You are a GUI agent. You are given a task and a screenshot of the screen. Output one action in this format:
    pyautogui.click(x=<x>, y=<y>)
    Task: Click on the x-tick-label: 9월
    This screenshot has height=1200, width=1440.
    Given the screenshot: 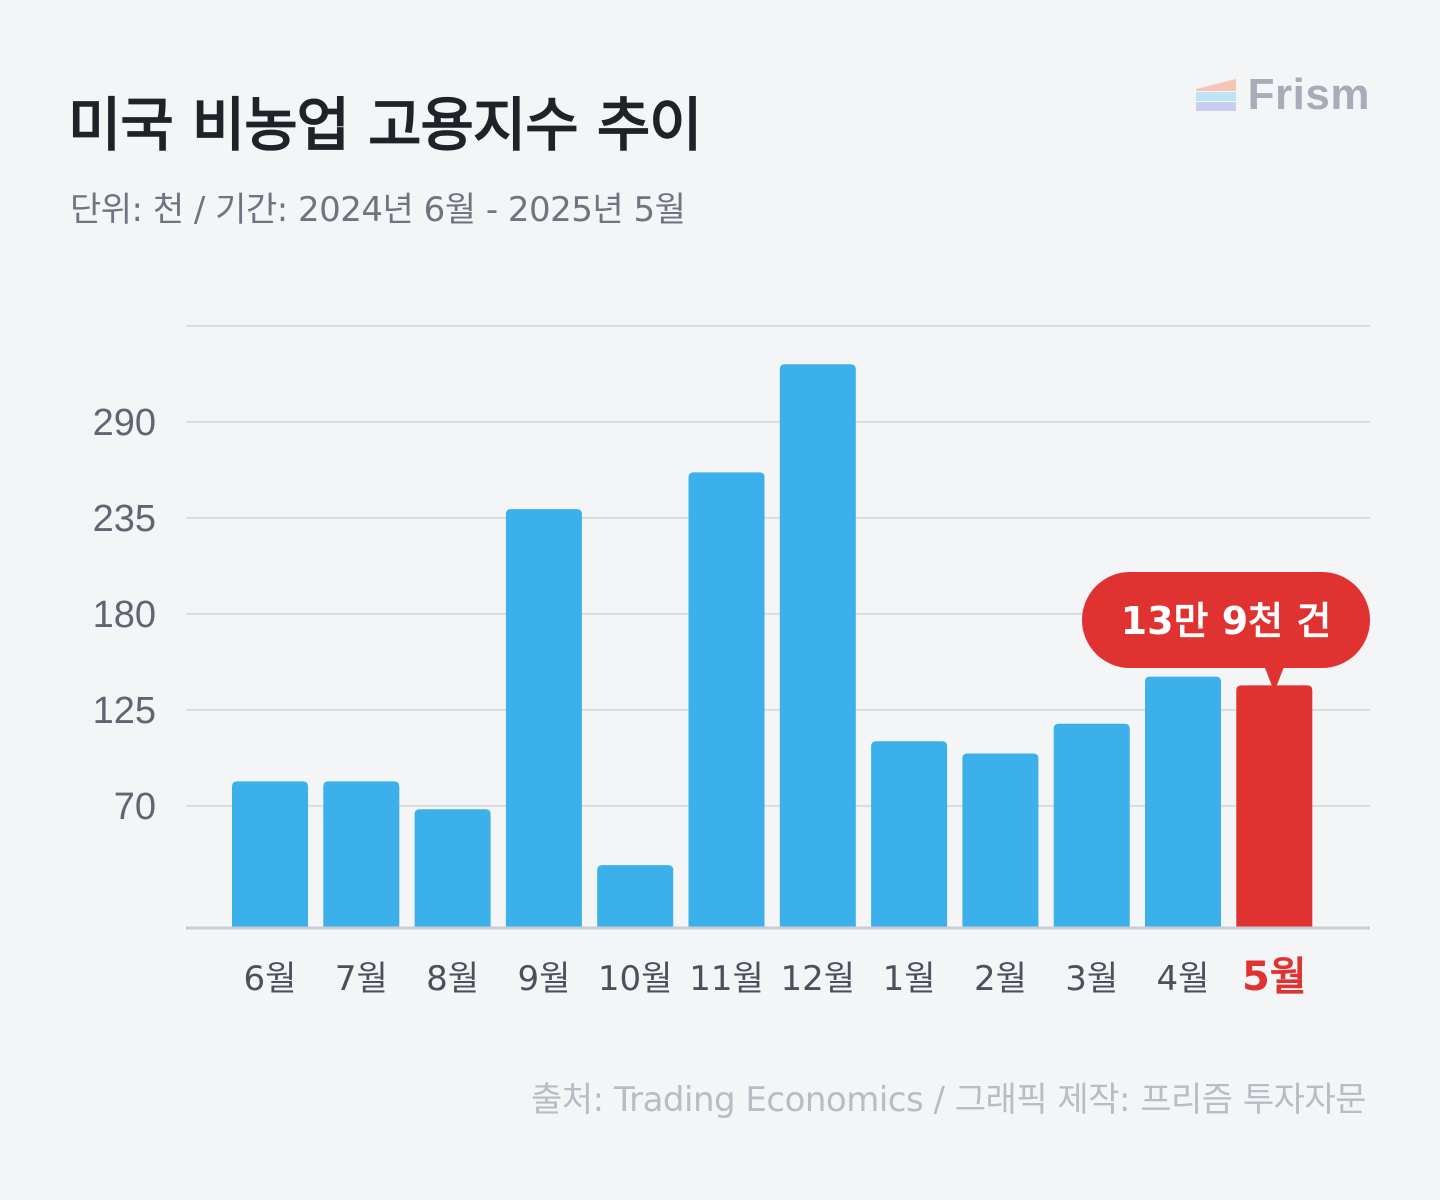 What is the action you would take?
    pyautogui.click(x=543, y=979)
    